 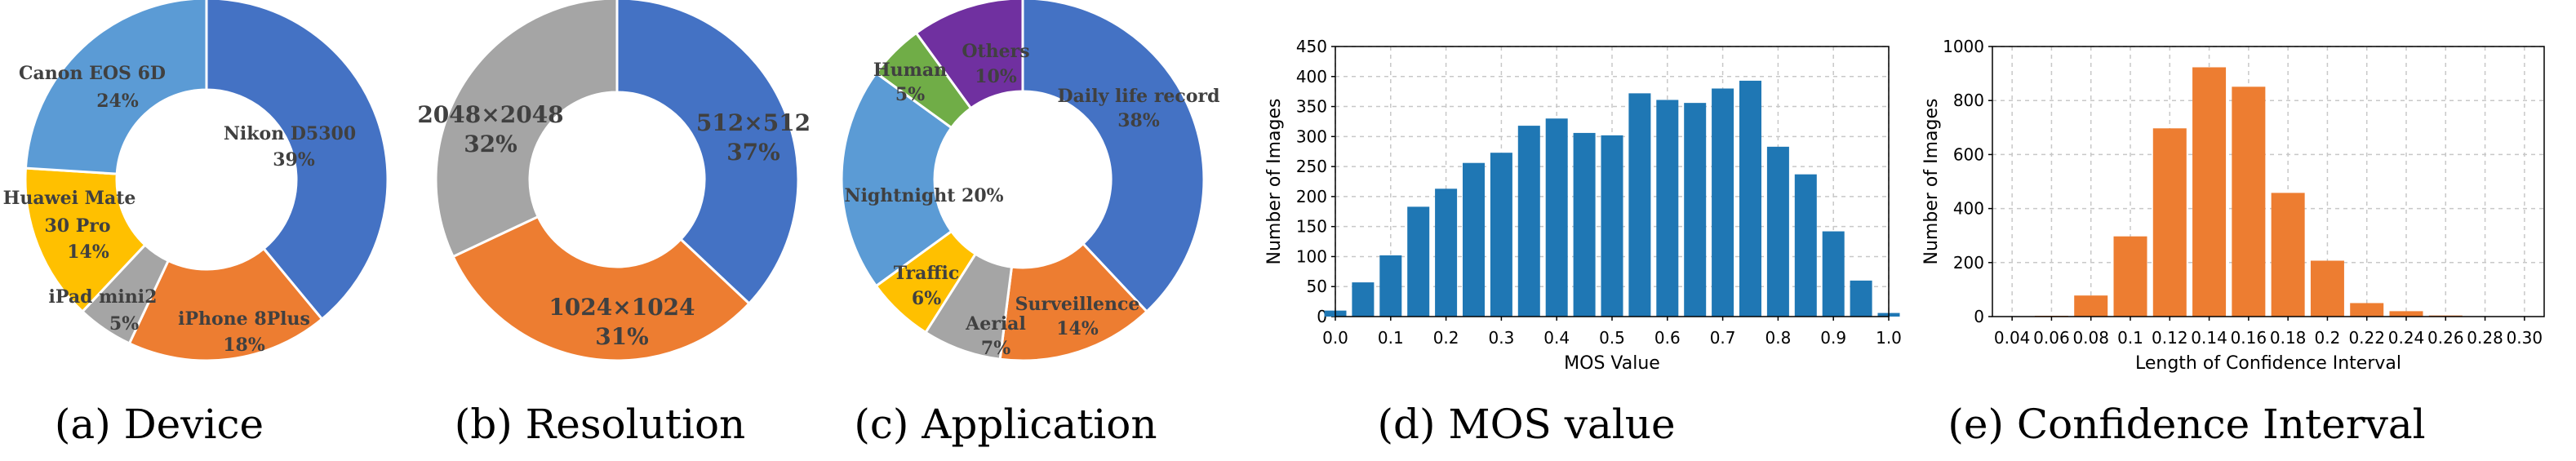 I want to click on slice-label: 2048×2048, so click(x=490, y=115).